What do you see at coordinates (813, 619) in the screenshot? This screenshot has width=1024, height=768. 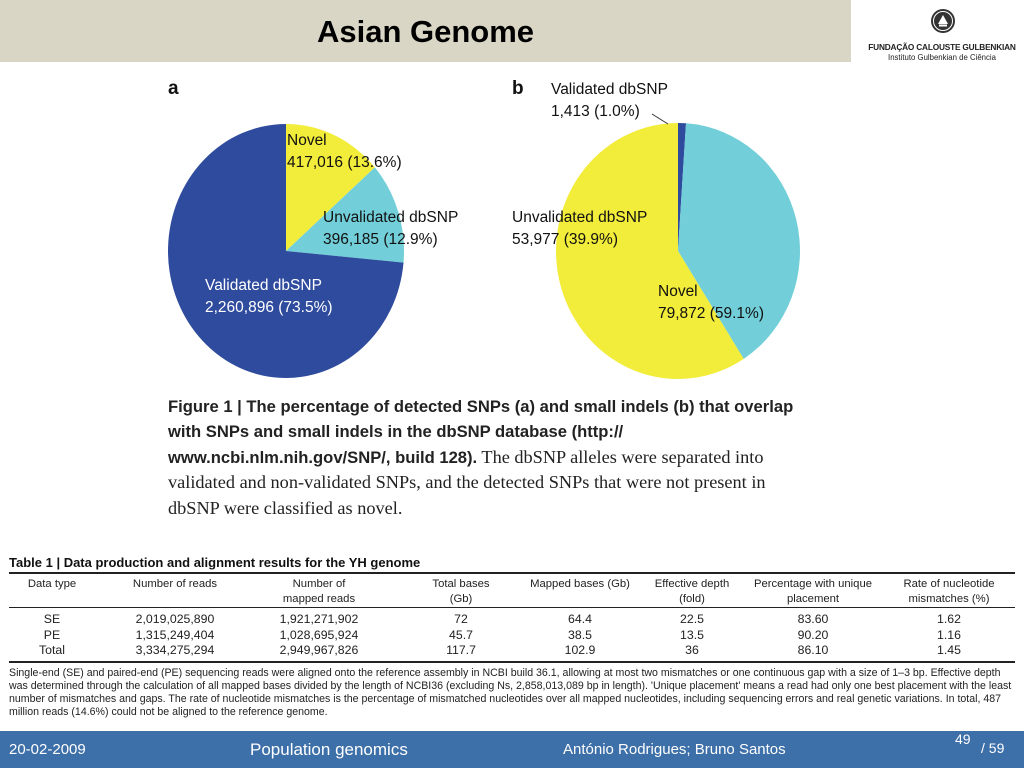 I see `table-cell: 83.60` at bounding box center [813, 619].